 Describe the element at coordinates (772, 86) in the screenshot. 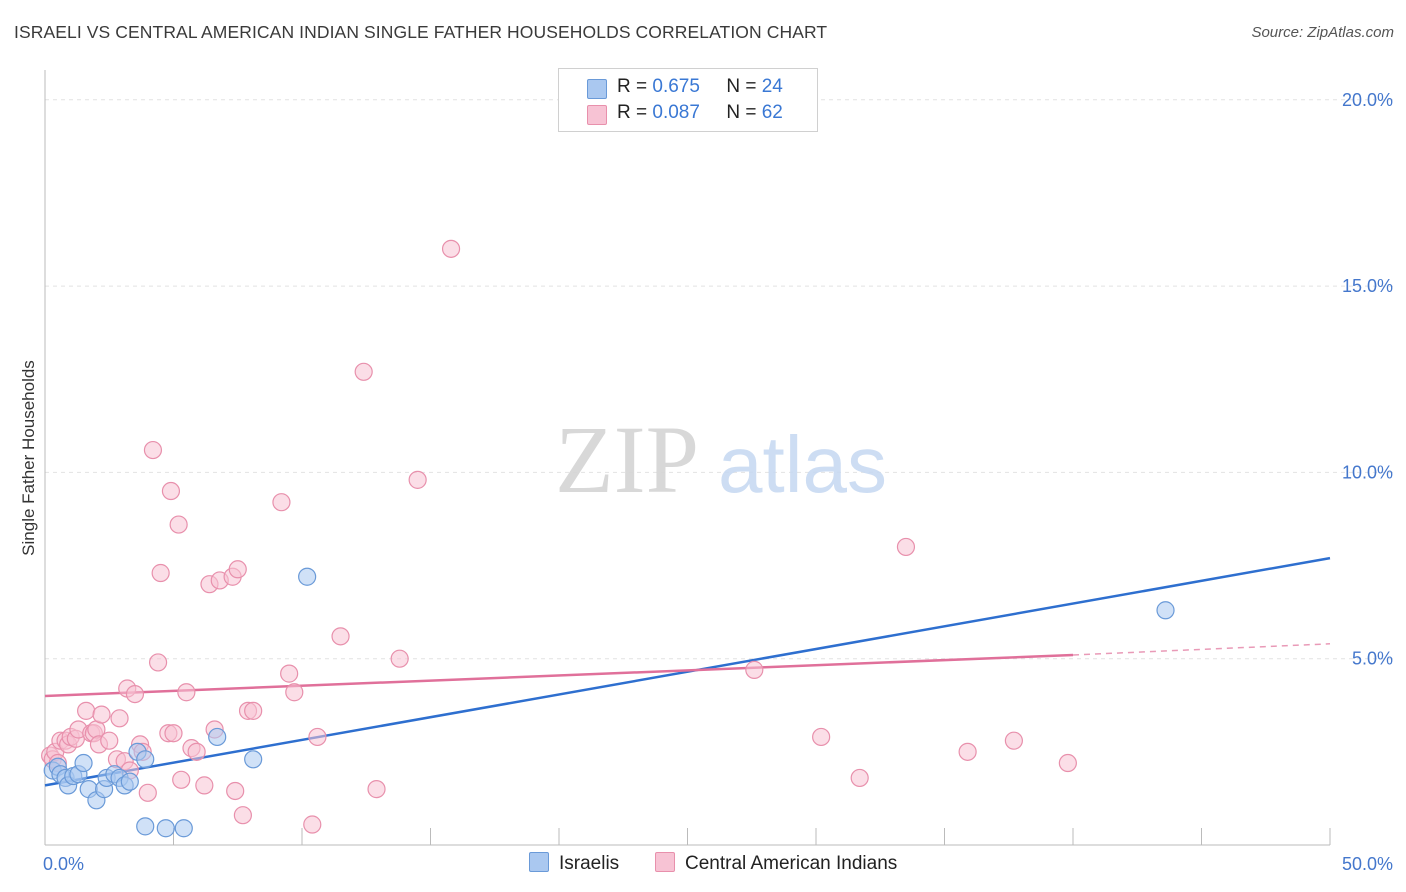

I see `legend-n-value: 24` at that location.